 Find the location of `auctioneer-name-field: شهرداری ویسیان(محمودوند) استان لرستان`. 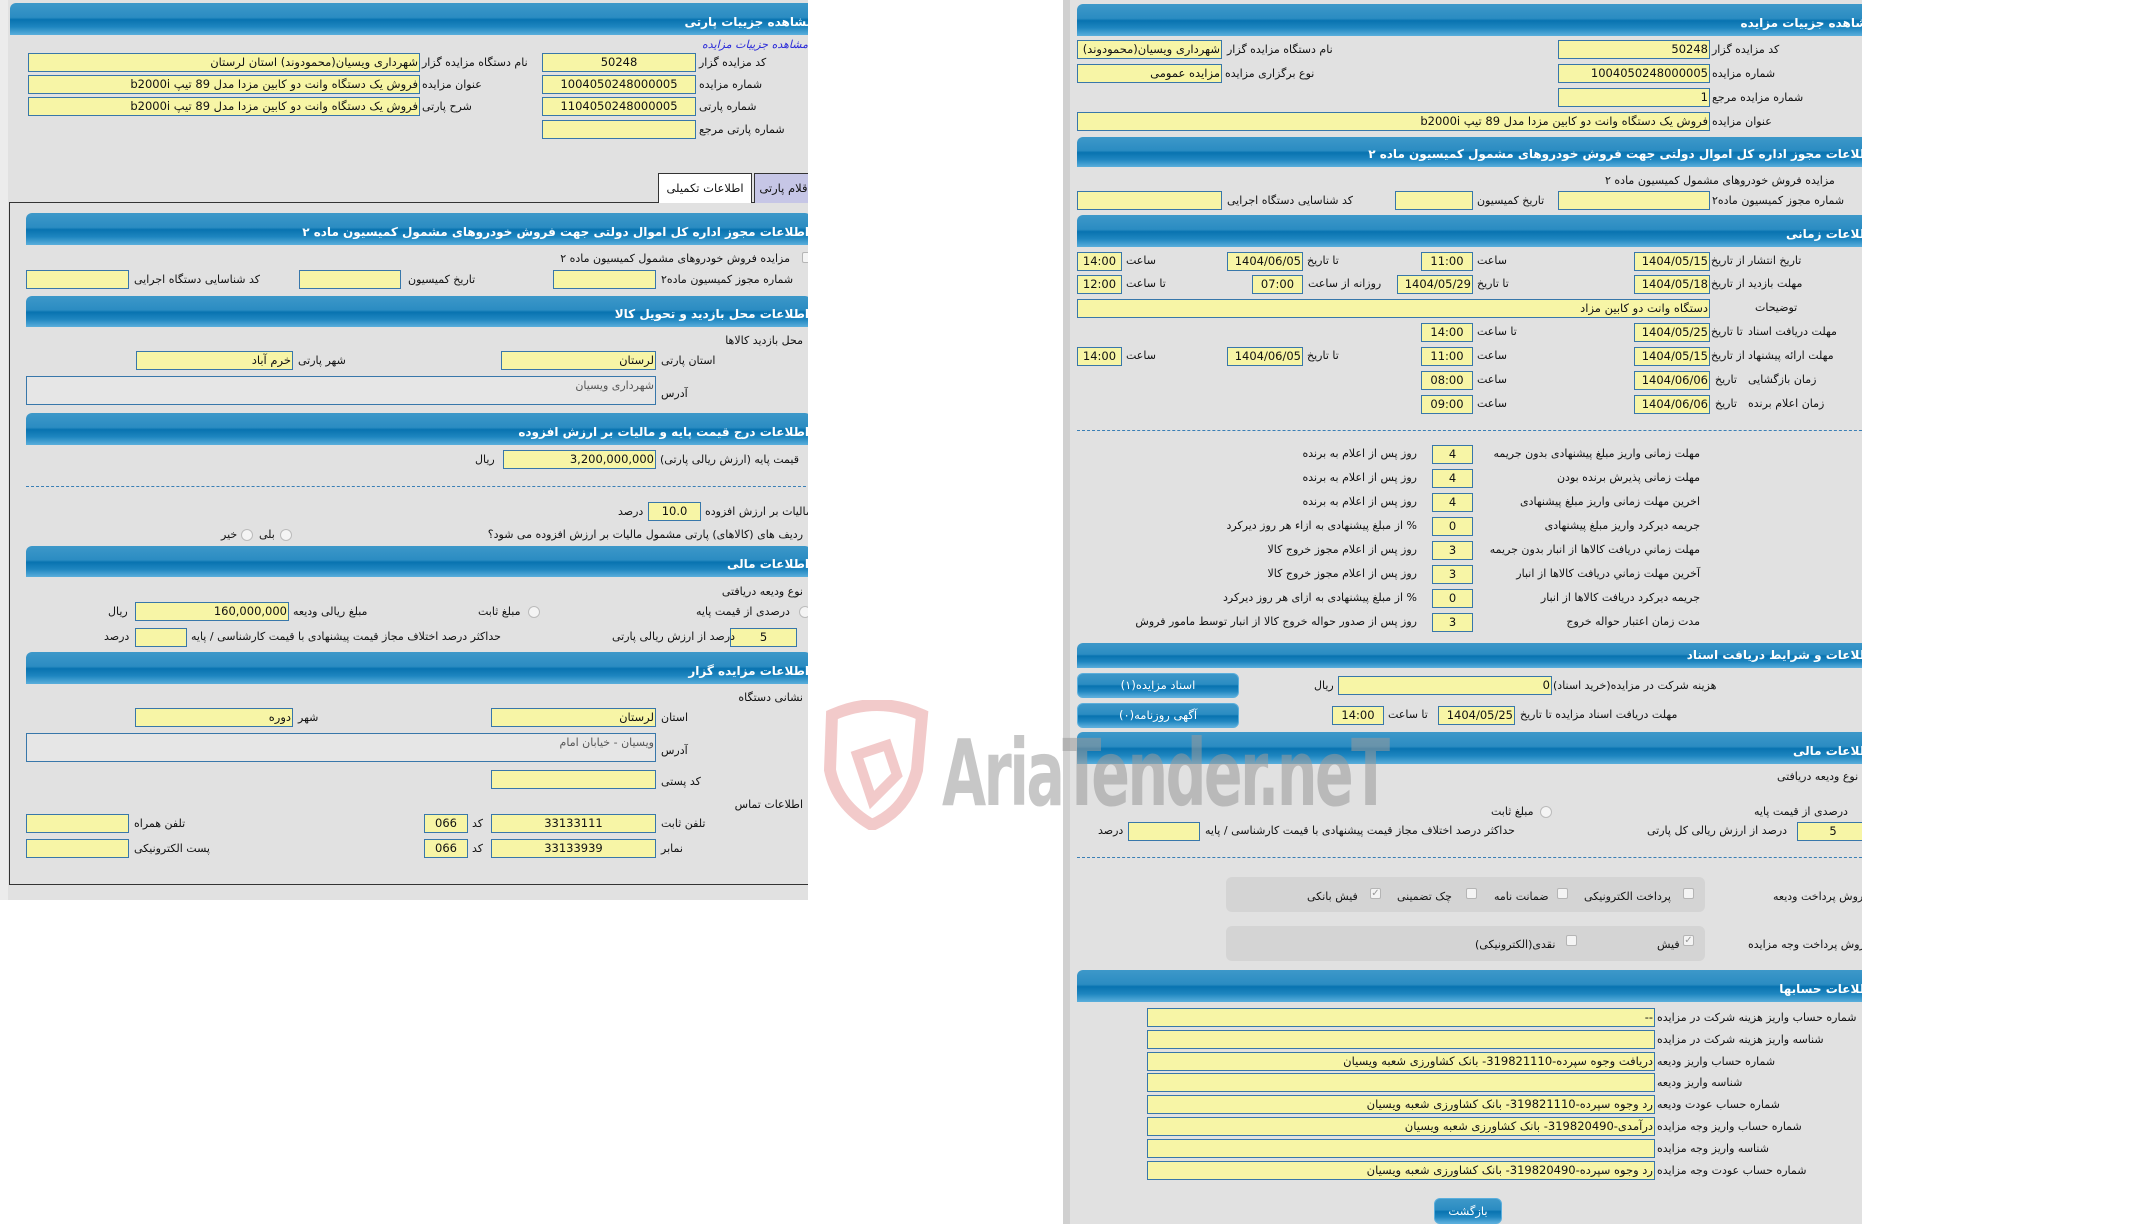

auctioneer-name-field: شهرداری ویسیان(محمودوند) استان لرستان is located at coordinates (224, 62).